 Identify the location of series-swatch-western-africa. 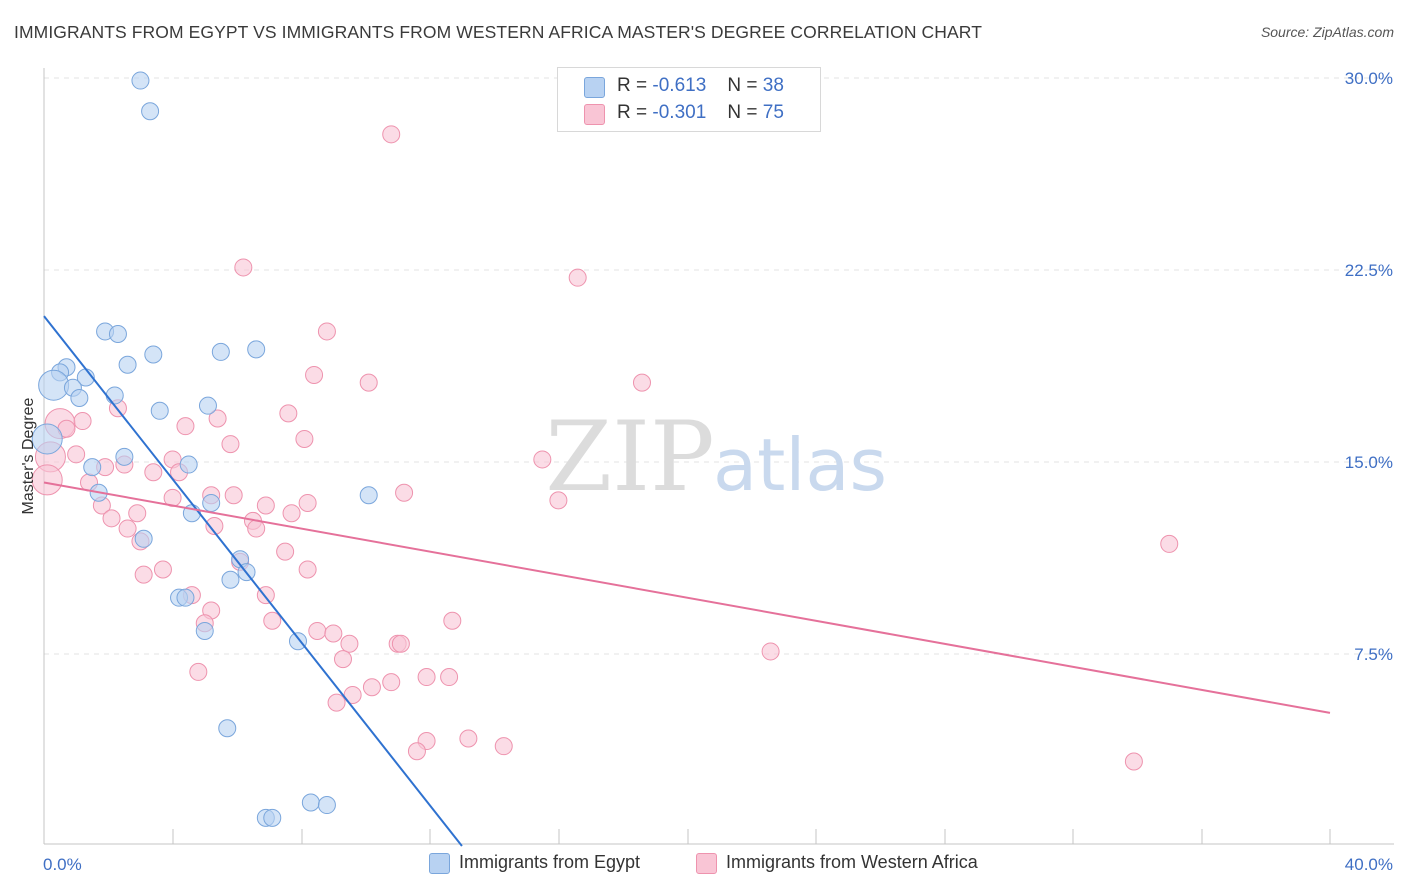
(706, 863).